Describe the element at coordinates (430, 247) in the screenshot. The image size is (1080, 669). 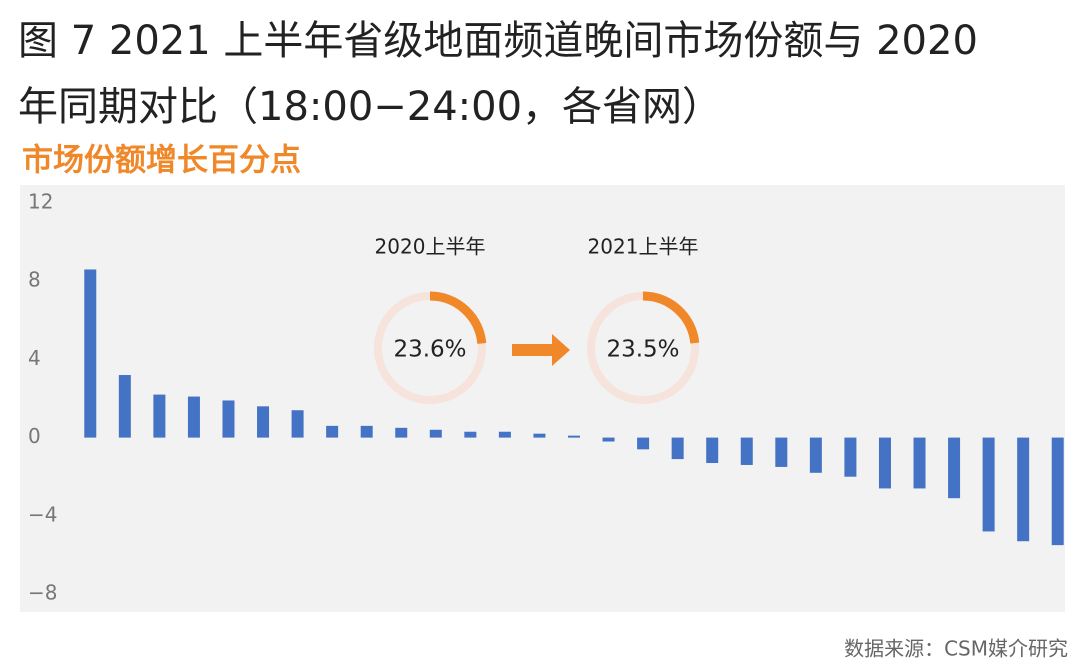
I see `donut-label: 2020上半年` at that location.